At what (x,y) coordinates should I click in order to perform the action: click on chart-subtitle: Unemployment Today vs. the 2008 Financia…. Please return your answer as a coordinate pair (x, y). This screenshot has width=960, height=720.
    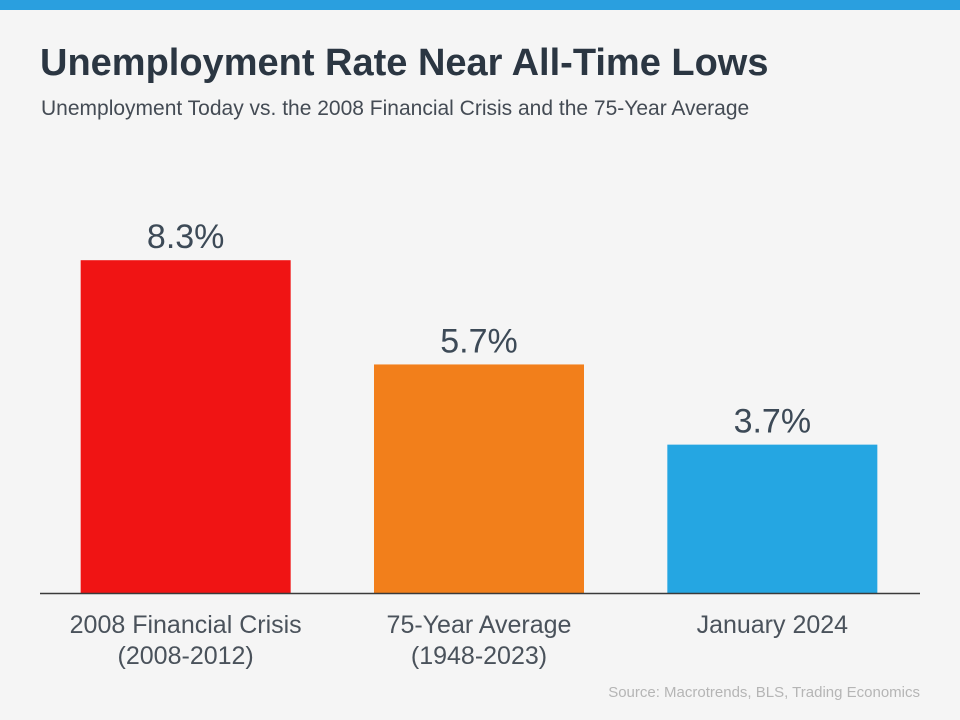
    Looking at the image, I should click on (395, 108).